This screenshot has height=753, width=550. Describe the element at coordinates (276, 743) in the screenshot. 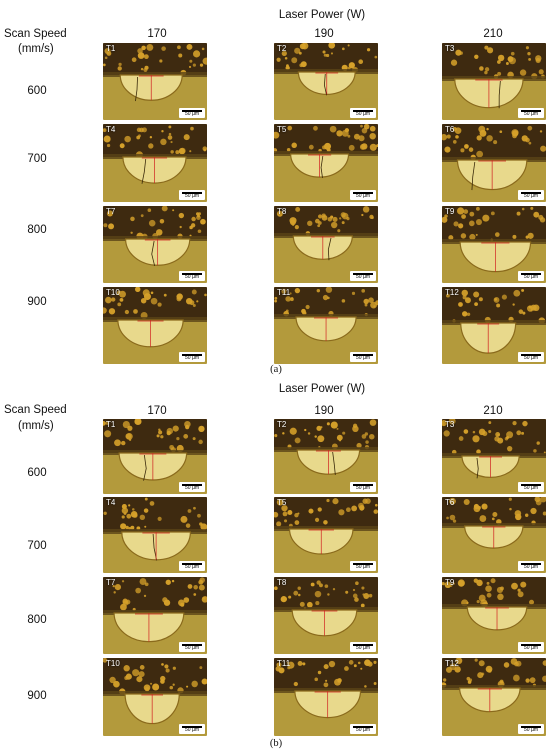

I see `panel-b-caption: (b)` at that location.